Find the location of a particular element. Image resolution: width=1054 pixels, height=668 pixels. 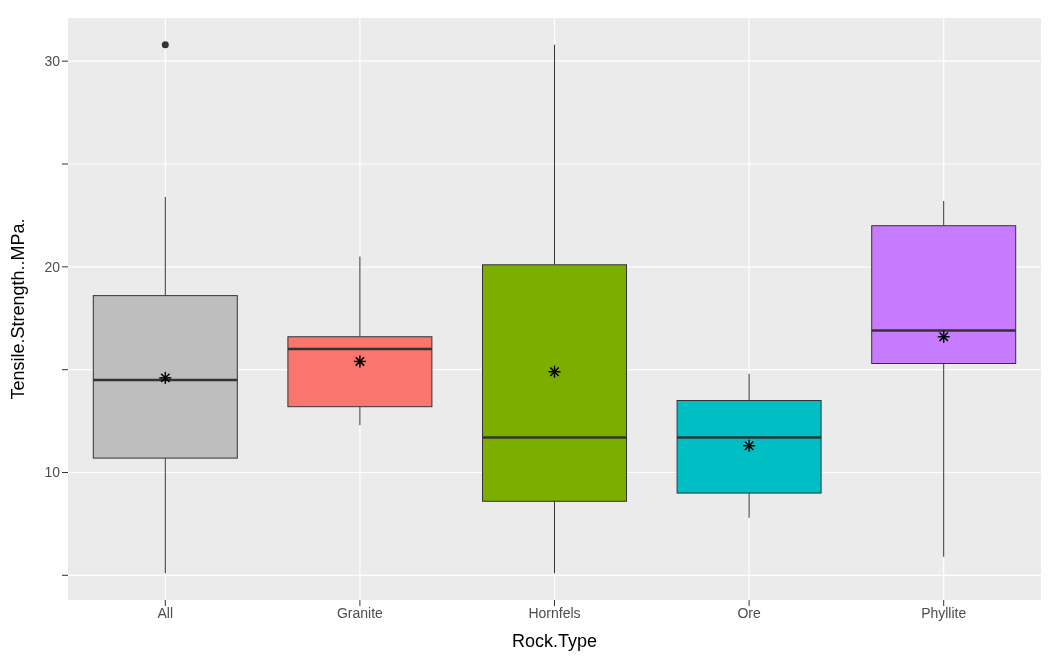

y-tick-label: 30 is located at coordinates (52, 61).